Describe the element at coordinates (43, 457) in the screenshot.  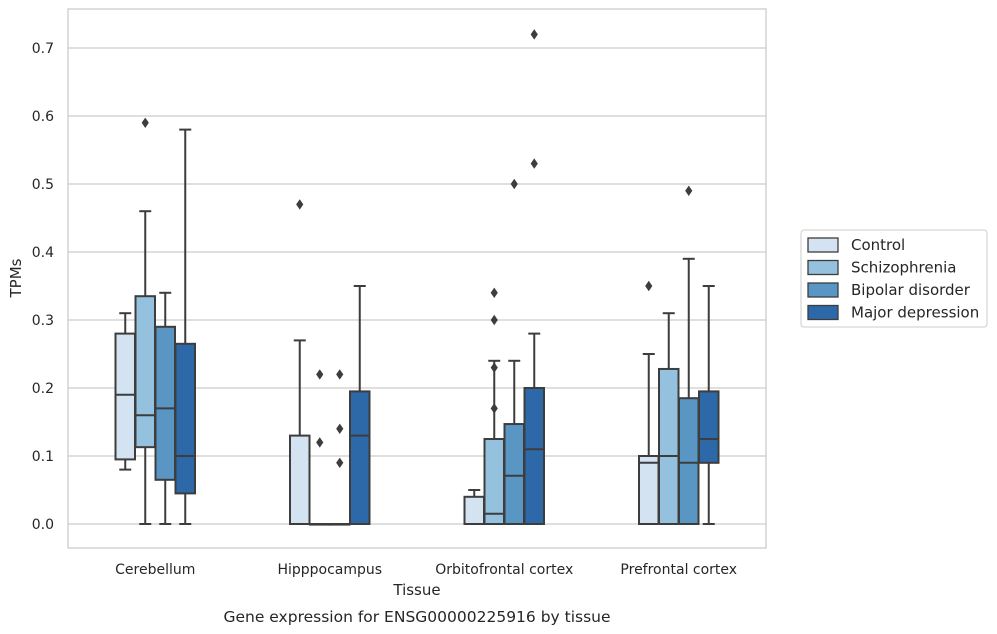
I see `y-tick-label: 0.1` at that location.